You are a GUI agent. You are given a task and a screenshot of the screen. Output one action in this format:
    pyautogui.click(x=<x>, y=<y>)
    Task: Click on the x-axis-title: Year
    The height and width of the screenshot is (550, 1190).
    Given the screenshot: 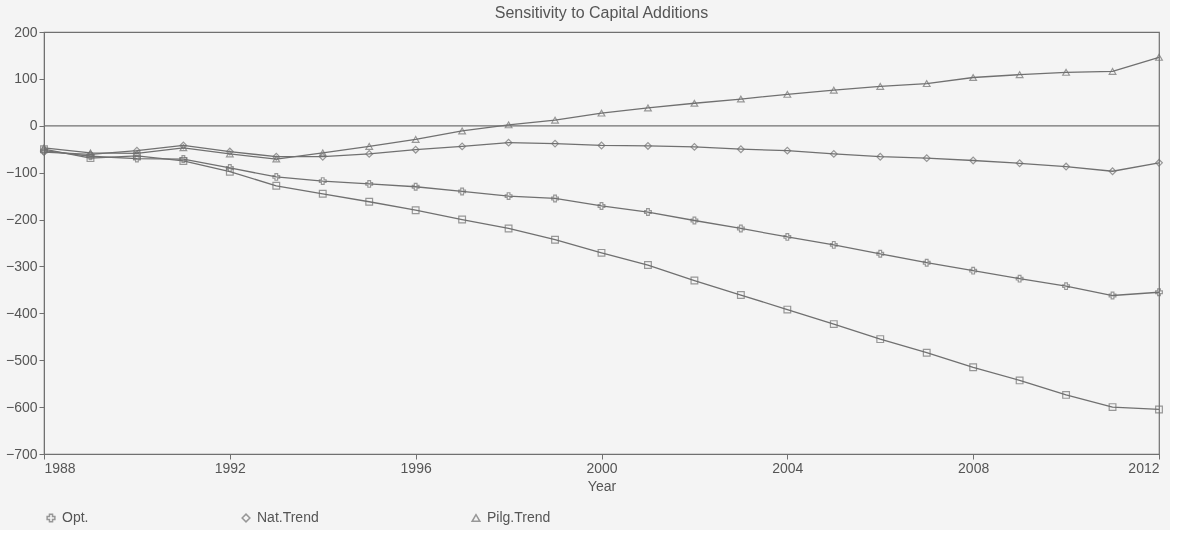 What is the action you would take?
    pyautogui.click(x=602, y=485)
    